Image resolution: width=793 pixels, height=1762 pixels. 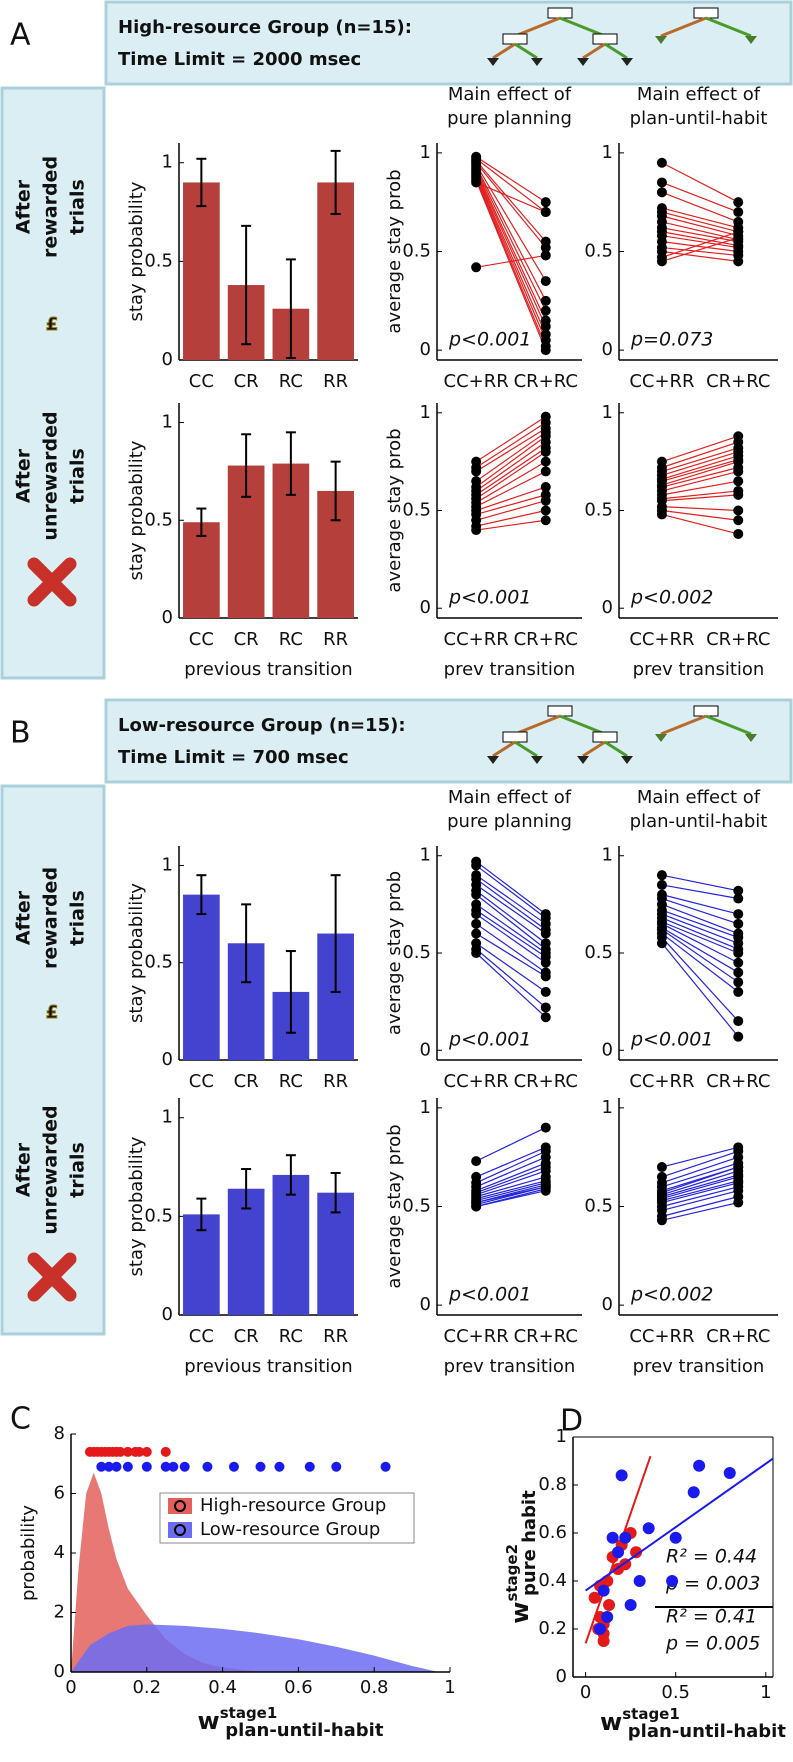 I want to click on label-base: w, so click(x=209, y=1721).